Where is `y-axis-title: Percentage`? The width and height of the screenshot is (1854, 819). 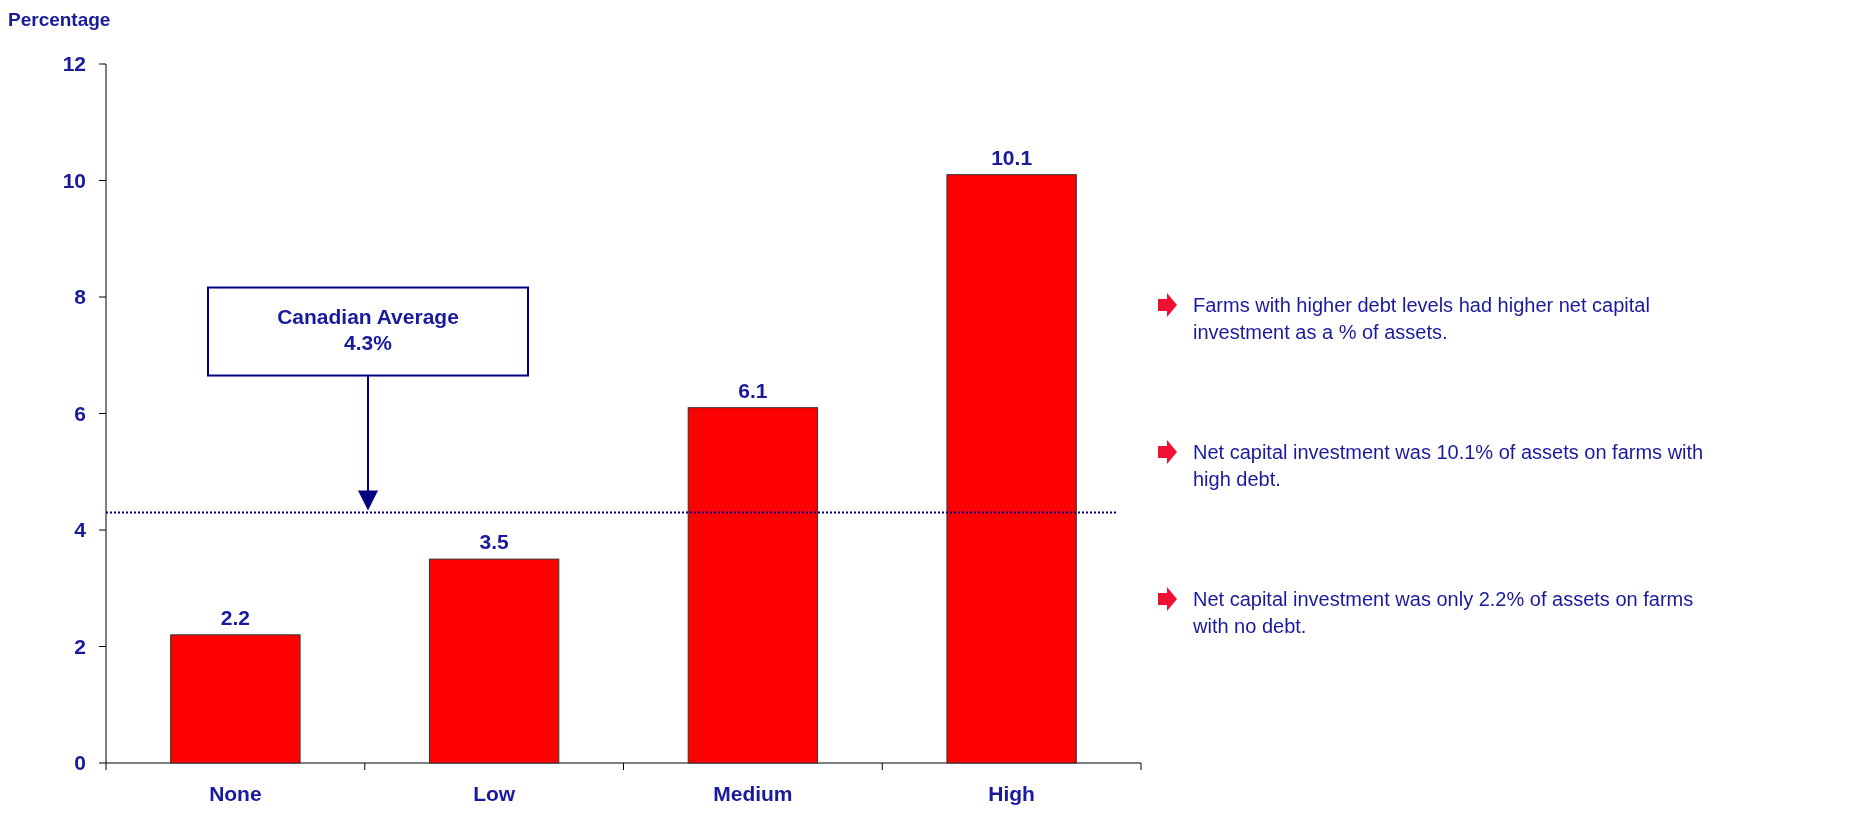
y-axis-title: Percentage is located at coordinates (59, 19).